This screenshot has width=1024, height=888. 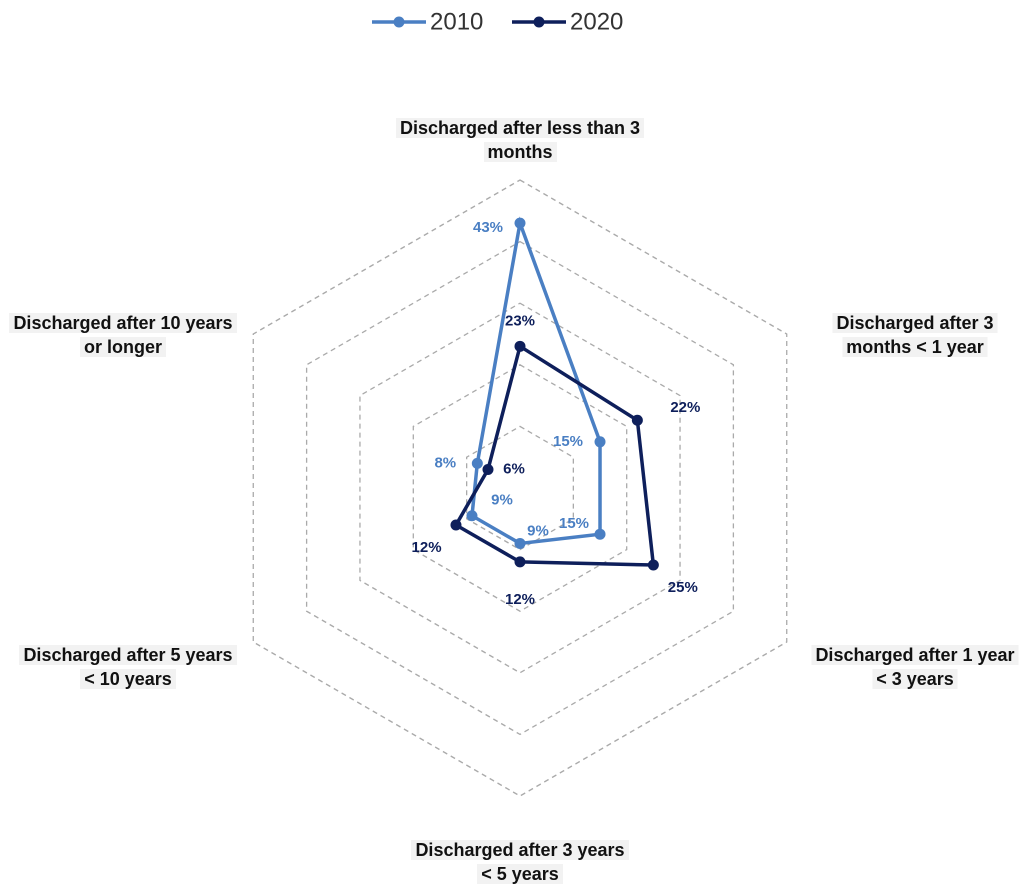 I want to click on series-line, so click(x=554, y=455).